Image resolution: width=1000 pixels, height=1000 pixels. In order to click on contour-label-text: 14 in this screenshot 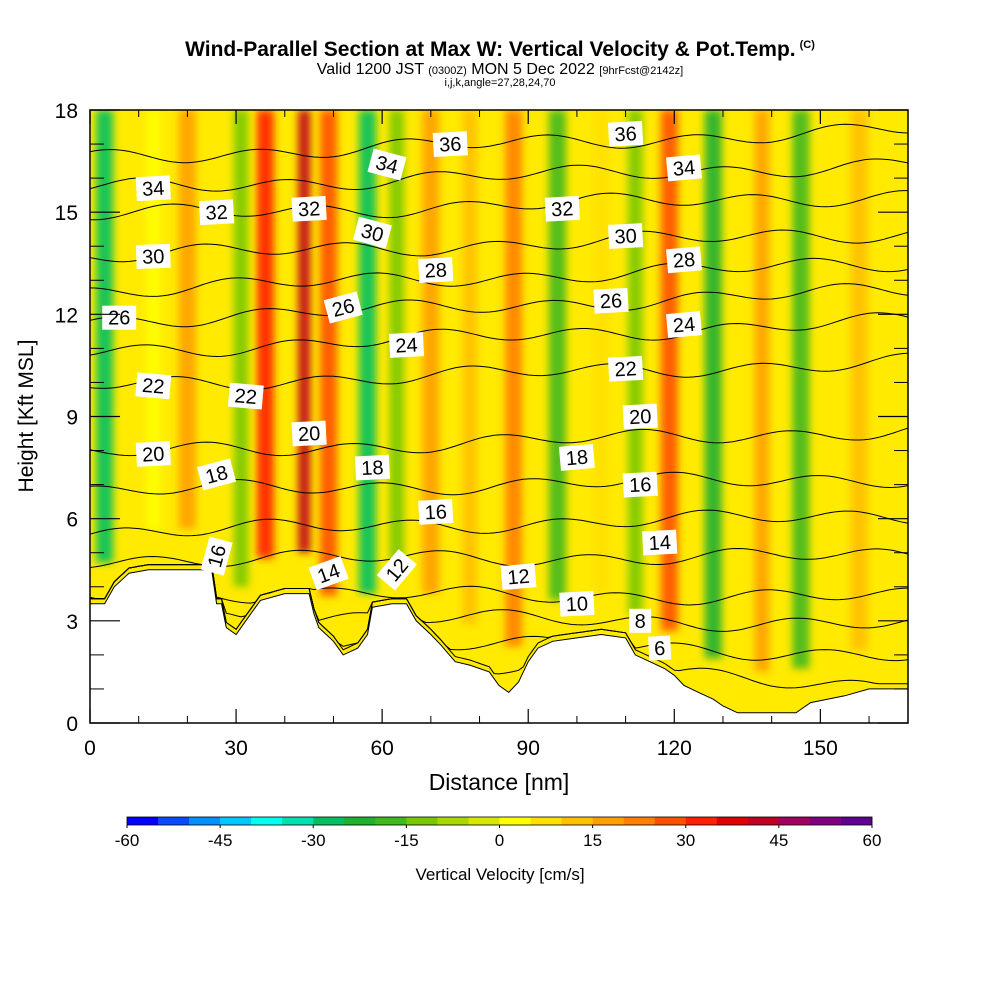, I will do `click(659, 543)`.